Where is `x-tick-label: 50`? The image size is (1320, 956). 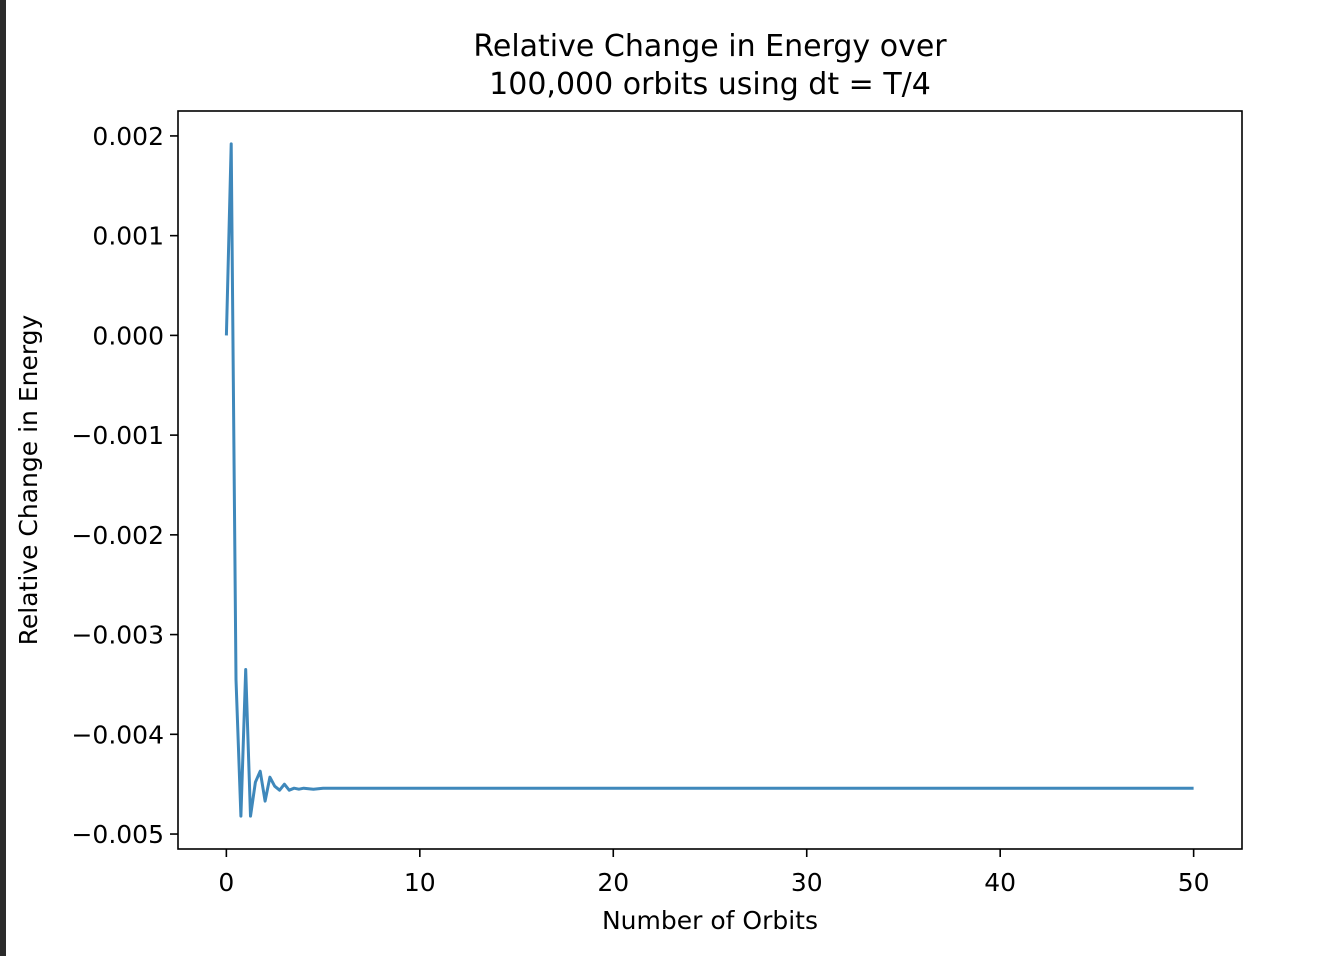
x-tick-label: 50 is located at coordinates (1194, 882).